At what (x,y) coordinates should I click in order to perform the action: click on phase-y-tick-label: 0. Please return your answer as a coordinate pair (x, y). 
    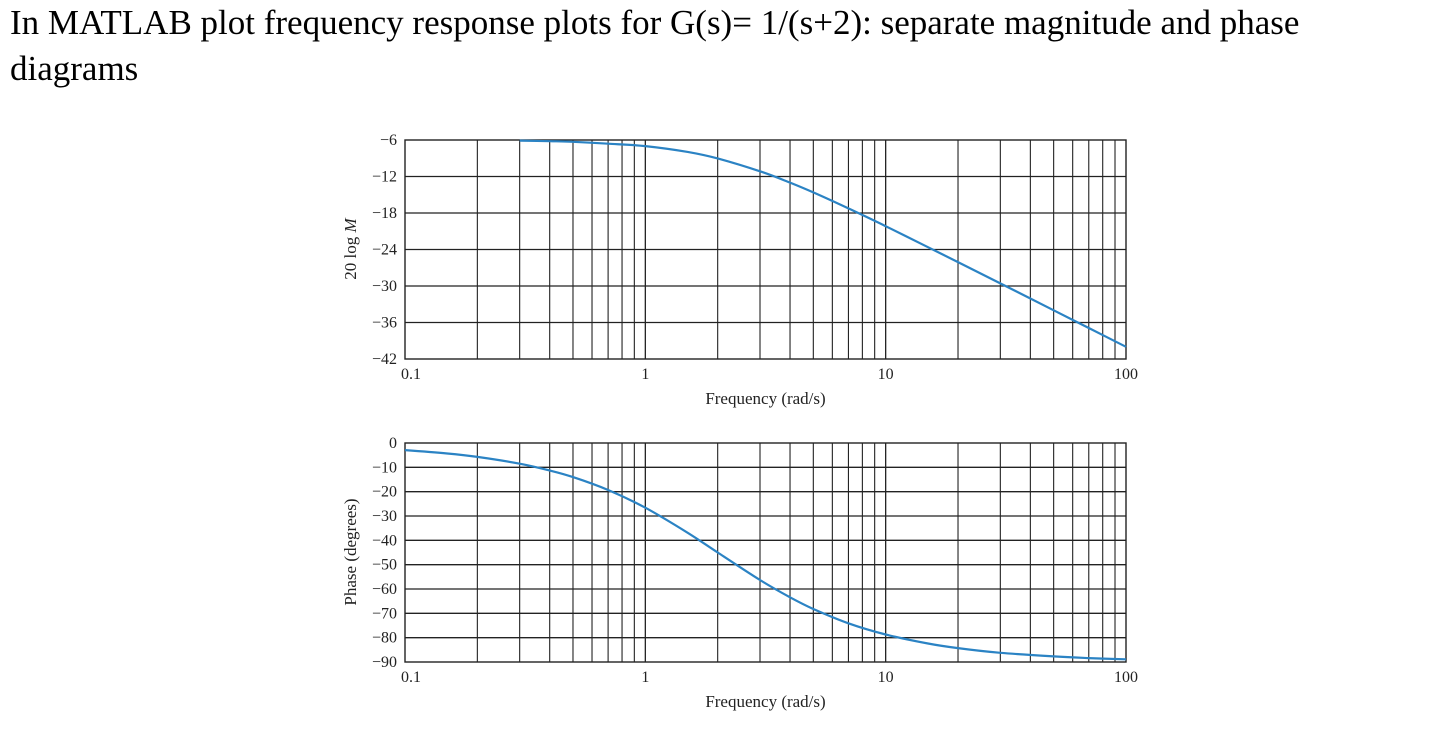
    Looking at the image, I should click on (393, 443).